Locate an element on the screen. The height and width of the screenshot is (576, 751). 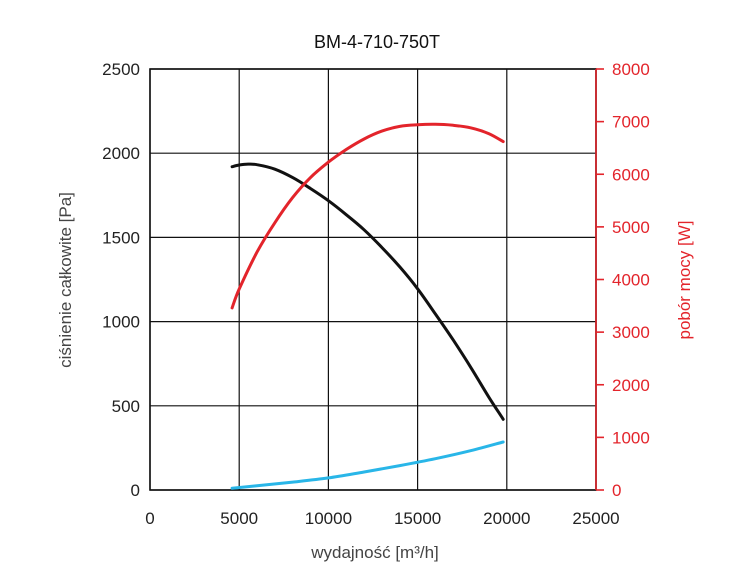
y-left-tick-label: 2500 is located at coordinates (121, 69).